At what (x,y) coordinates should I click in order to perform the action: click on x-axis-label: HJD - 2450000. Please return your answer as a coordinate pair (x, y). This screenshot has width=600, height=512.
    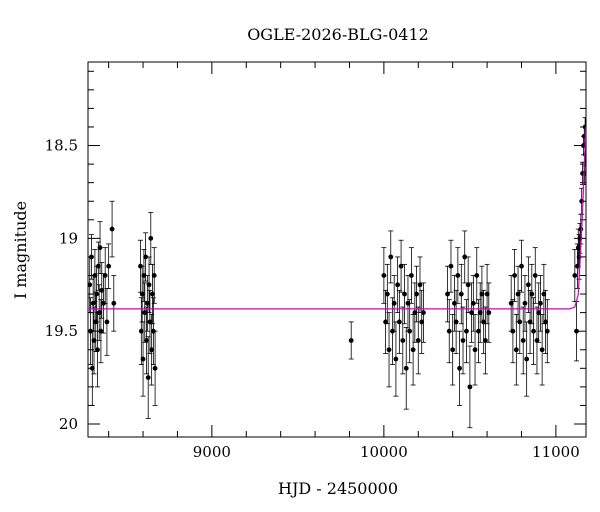
    Looking at the image, I should click on (338, 488).